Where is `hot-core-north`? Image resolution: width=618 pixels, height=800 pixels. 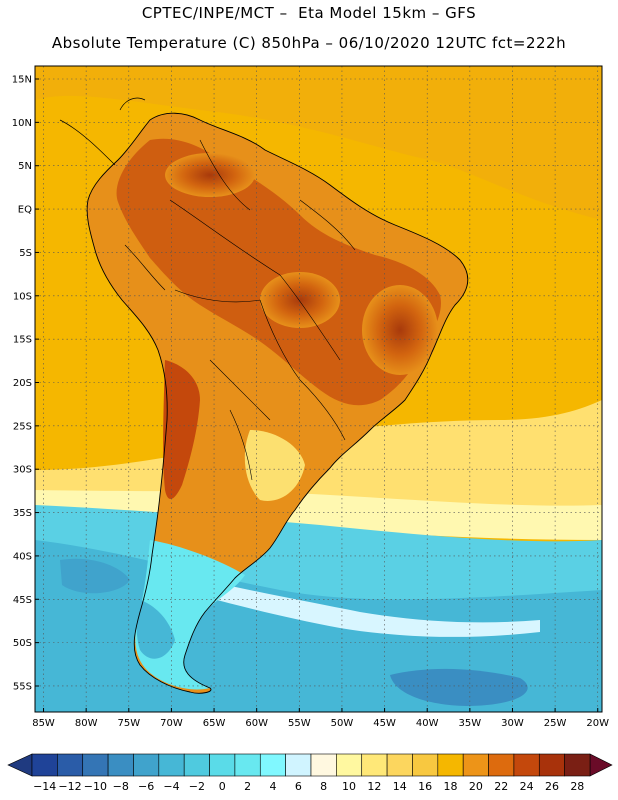 hot-core-north is located at coordinates (210, 175).